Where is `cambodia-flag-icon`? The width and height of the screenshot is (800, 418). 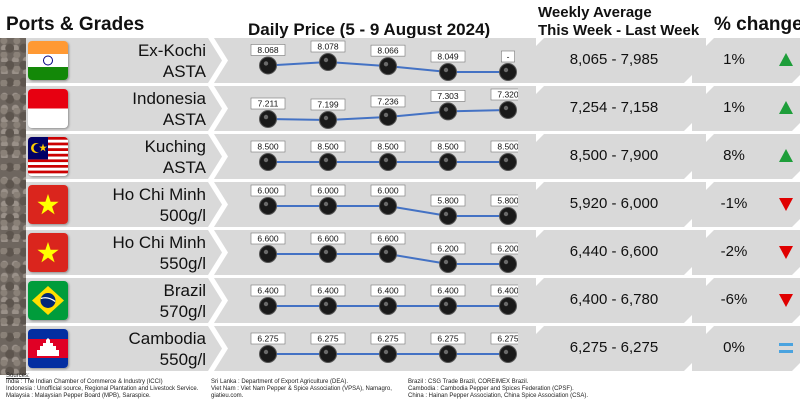 cambodia-flag-icon is located at coordinates (48, 348).